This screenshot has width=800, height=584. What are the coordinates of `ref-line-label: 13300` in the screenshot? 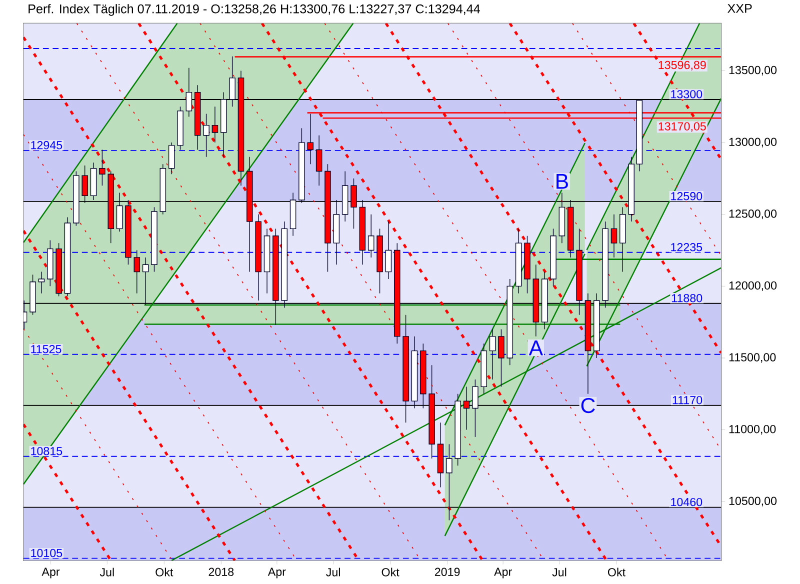 It's located at (686, 94).